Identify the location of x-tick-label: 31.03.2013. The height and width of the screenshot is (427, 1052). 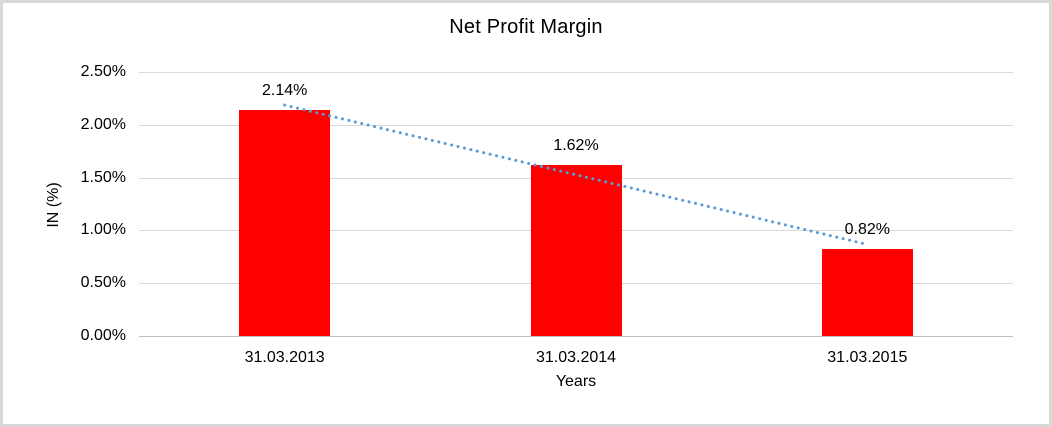
(284, 357).